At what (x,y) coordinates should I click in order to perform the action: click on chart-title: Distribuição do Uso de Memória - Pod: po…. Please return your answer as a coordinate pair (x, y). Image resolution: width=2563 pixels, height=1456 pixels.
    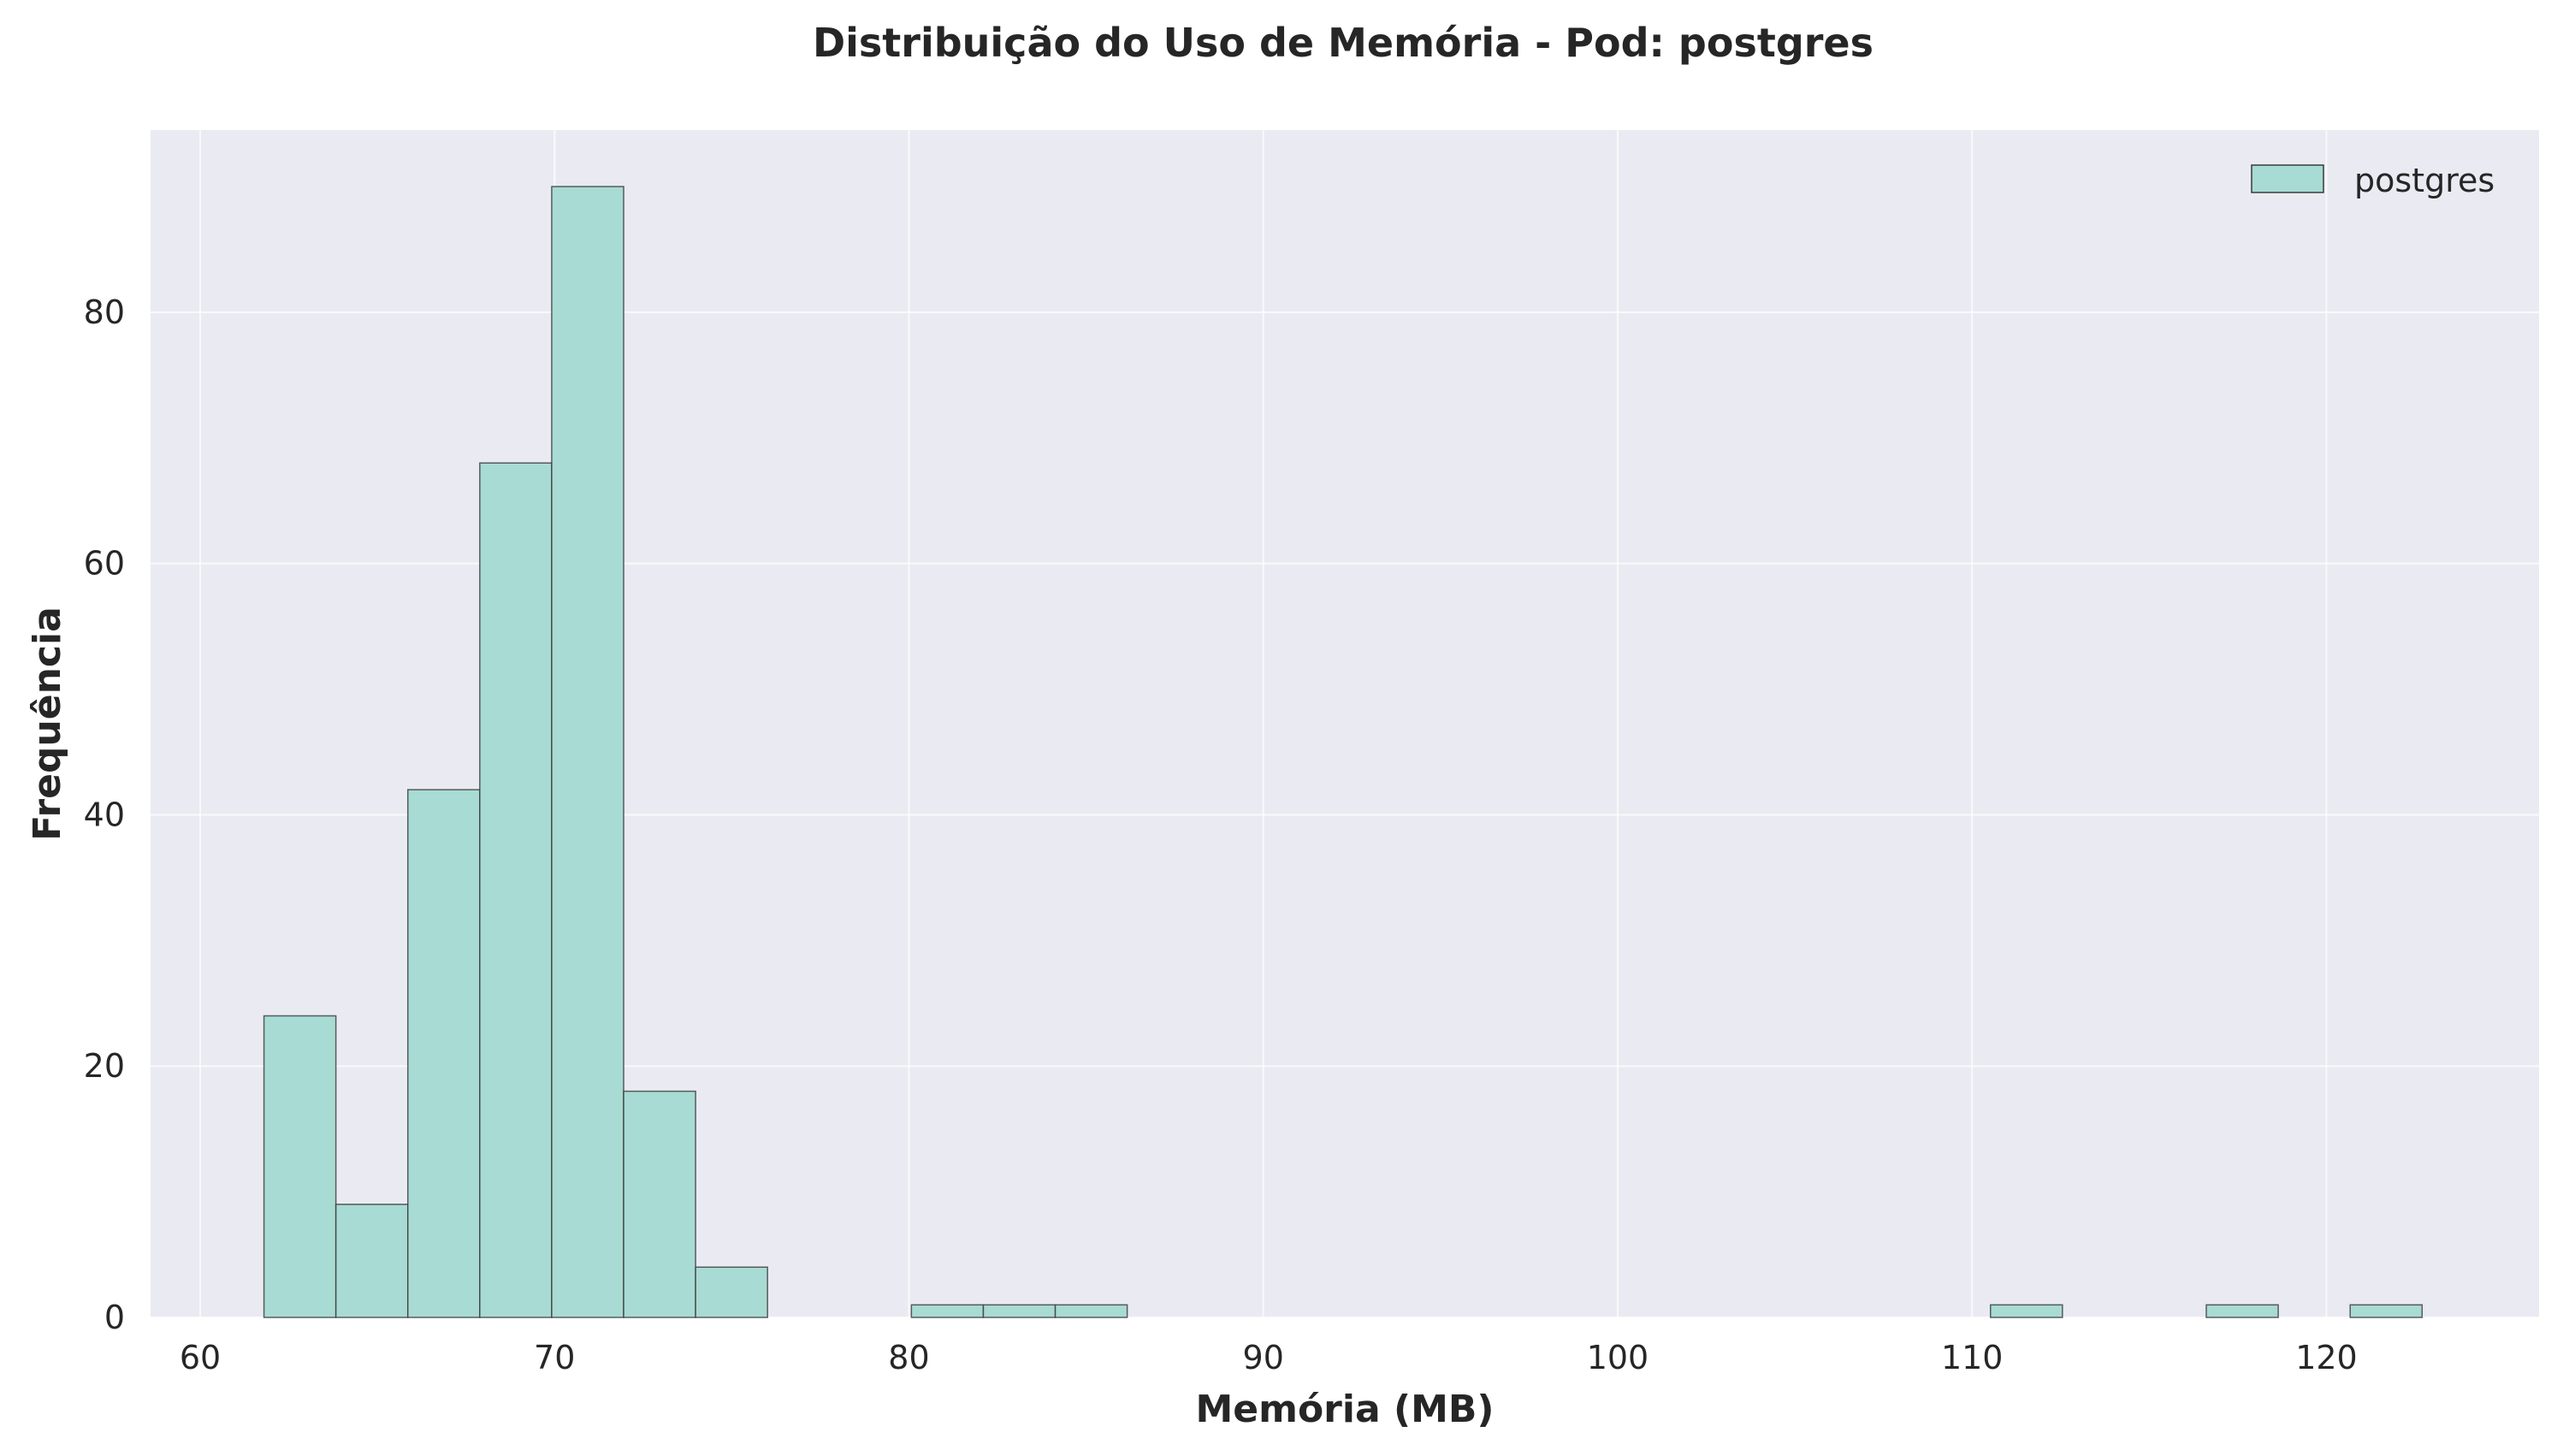
    Looking at the image, I should click on (1343, 43).